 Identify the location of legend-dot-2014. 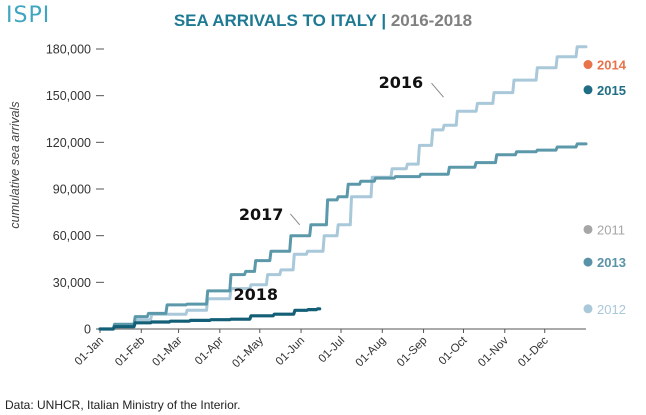
(588, 65).